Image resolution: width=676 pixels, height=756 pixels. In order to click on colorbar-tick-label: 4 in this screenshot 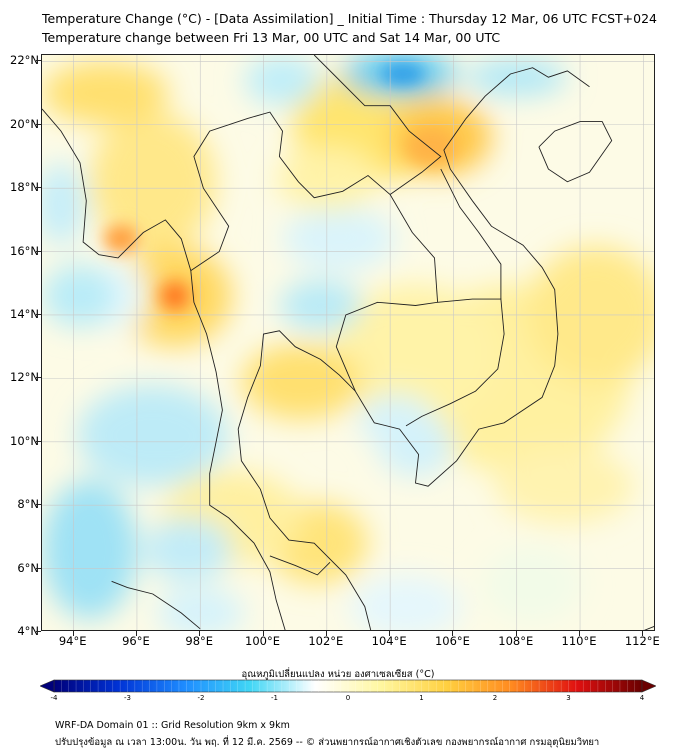, I will do `click(642, 698)`.